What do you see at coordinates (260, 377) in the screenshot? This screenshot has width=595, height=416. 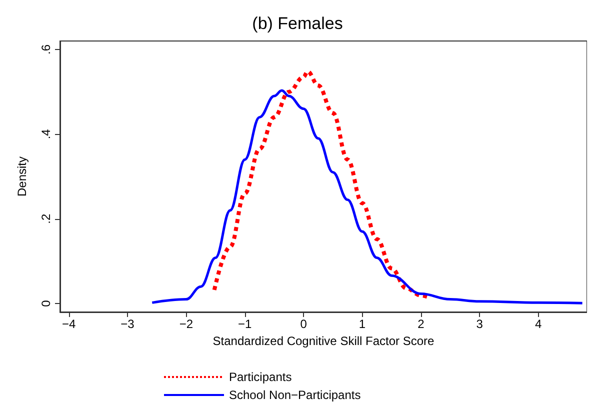 I see `legend-label: Participants` at bounding box center [260, 377].